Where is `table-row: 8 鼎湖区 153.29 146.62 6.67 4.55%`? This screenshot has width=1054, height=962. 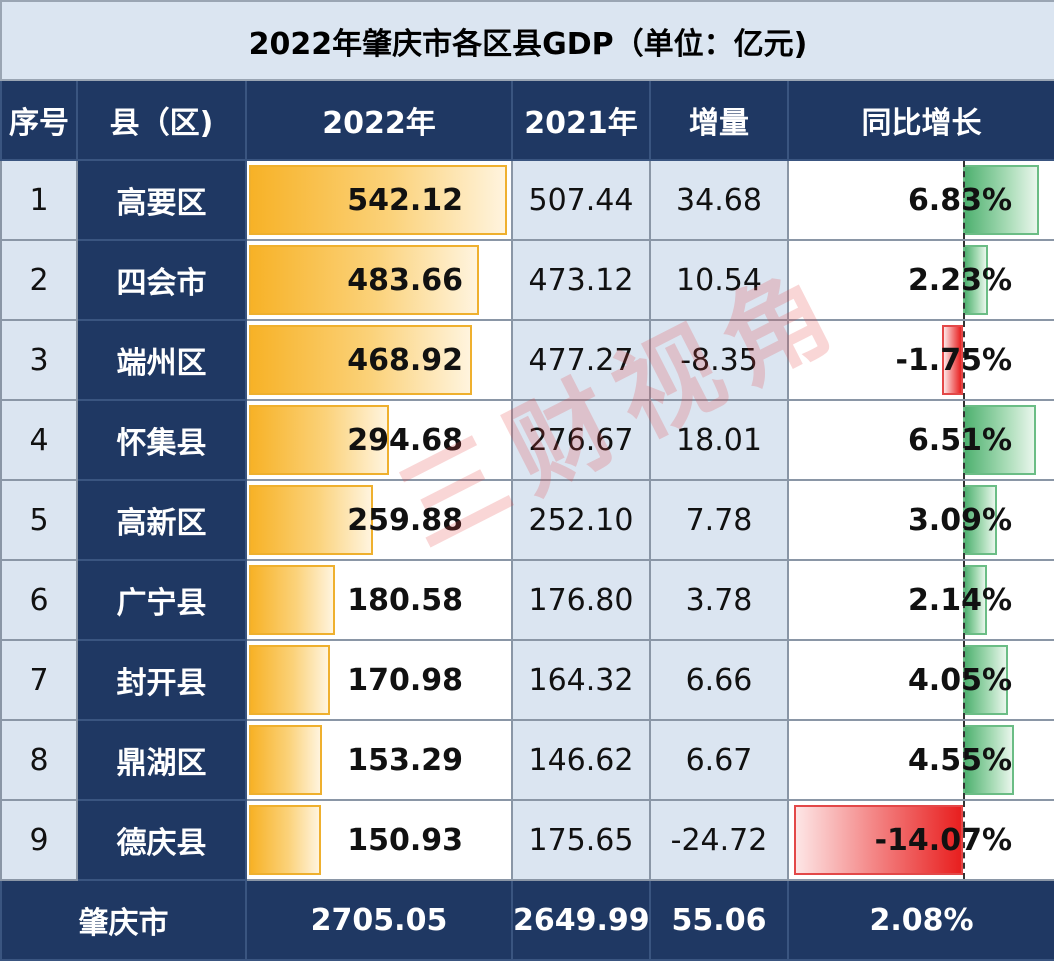 table-row: 8 鼎湖区 153.29 146.62 6.67 4.55% is located at coordinates (527, 760).